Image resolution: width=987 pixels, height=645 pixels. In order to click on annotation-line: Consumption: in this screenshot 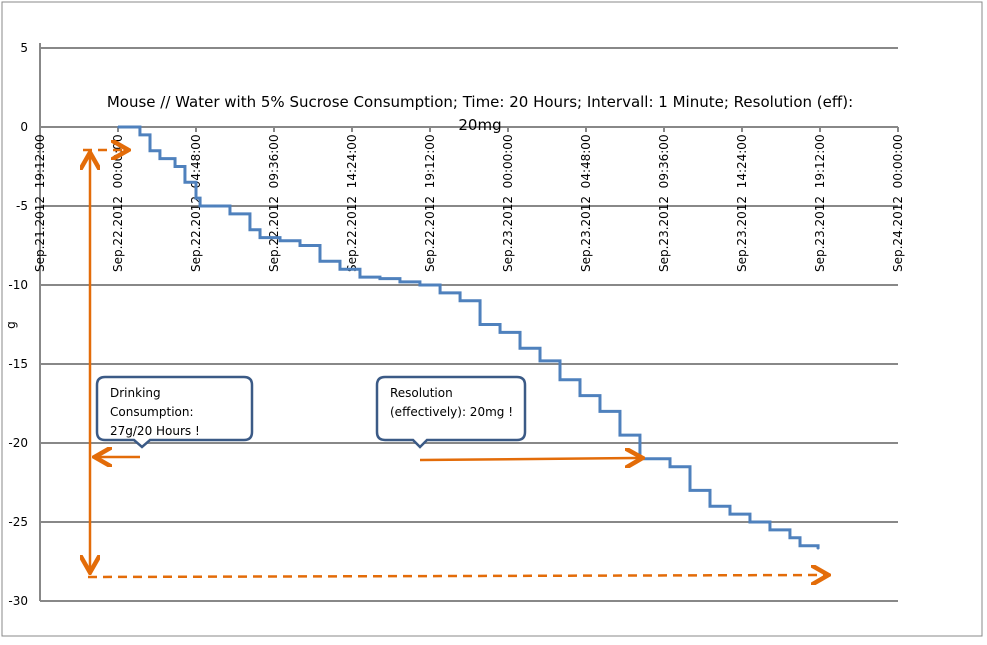, I will do `click(152, 412)`.